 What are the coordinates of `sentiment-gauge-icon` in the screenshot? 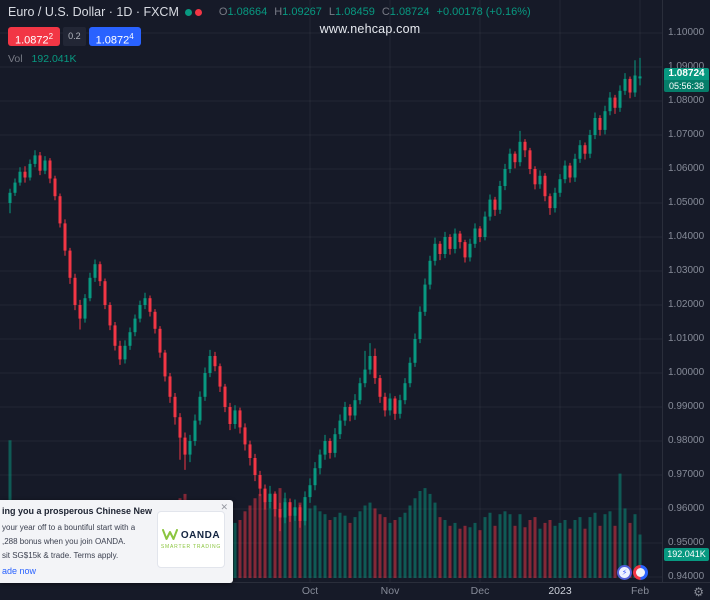 It's located at (640, 572).